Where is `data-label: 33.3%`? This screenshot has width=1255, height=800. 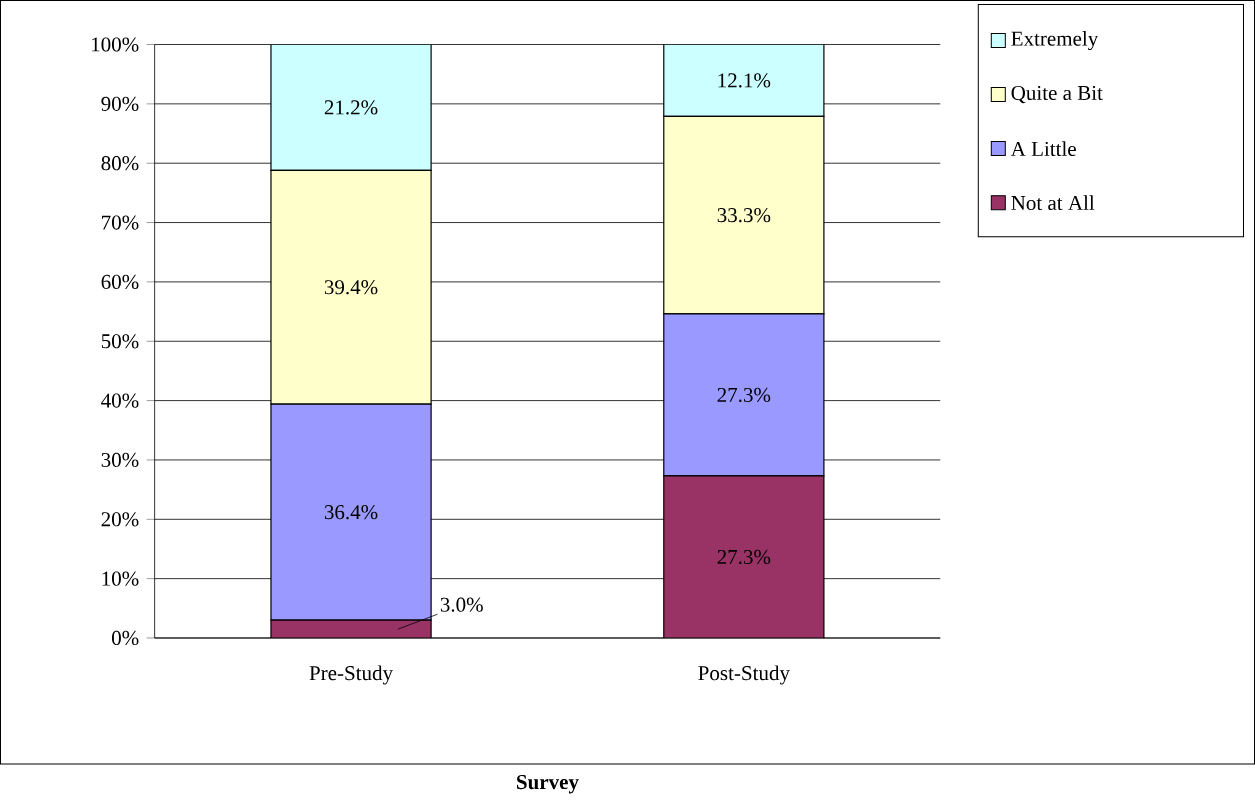
data-label: 33.3% is located at coordinates (744, 215).